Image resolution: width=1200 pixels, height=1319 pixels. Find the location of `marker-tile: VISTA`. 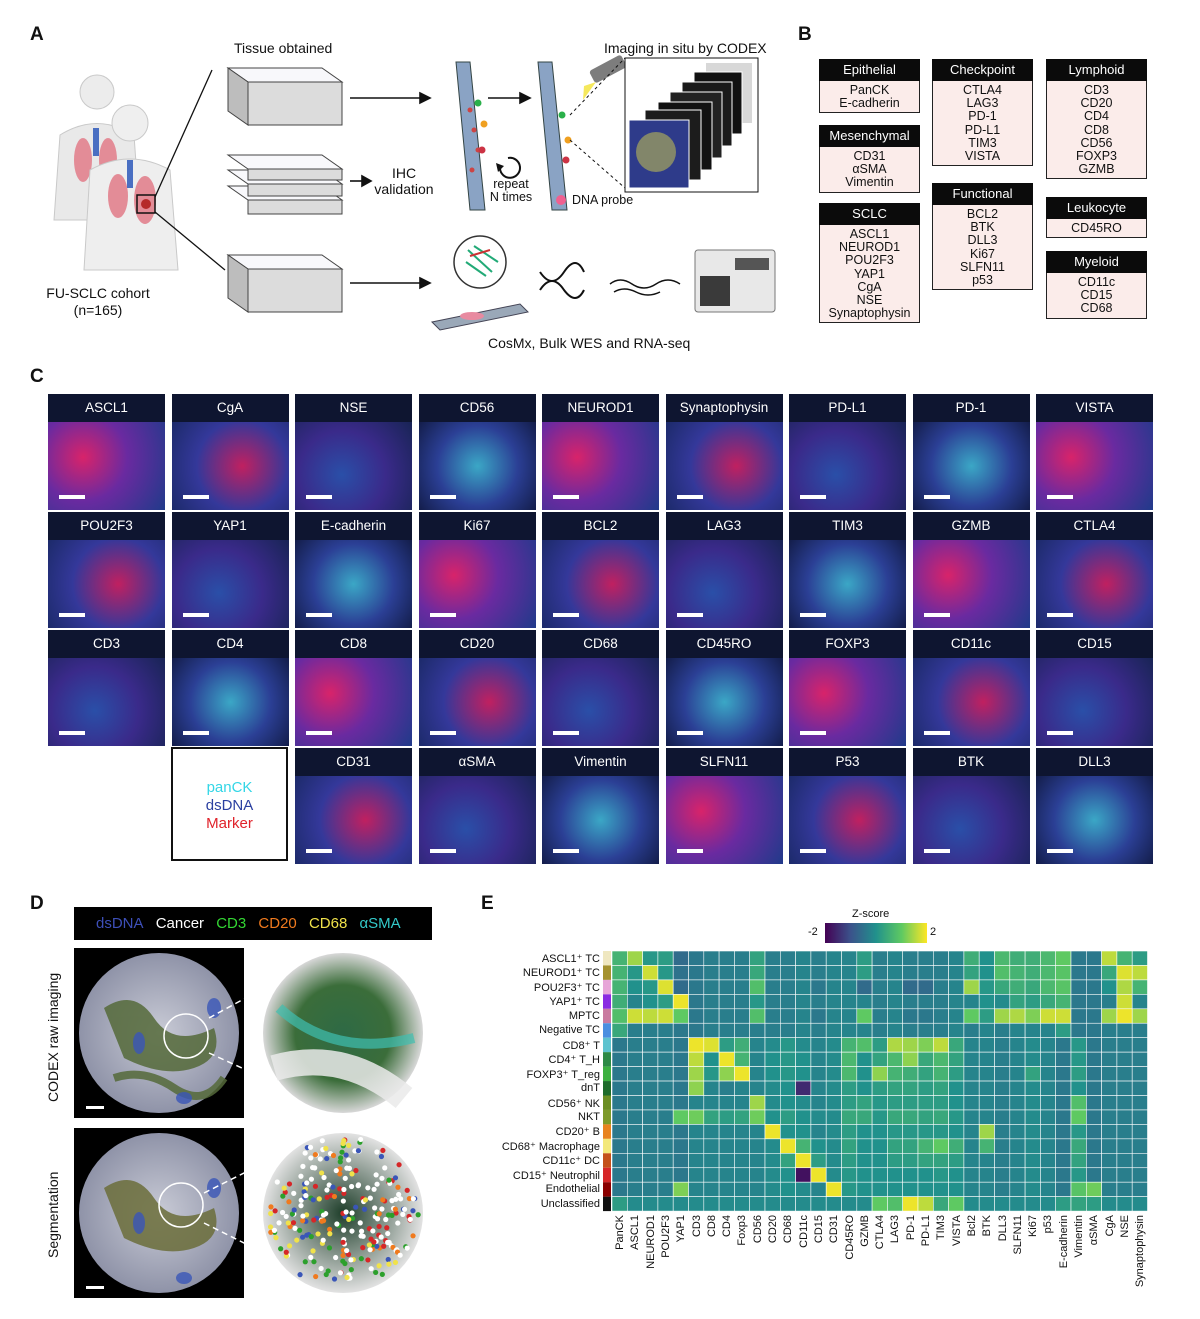

marker-tile: VISTA is located at coordinates (1094, 452).